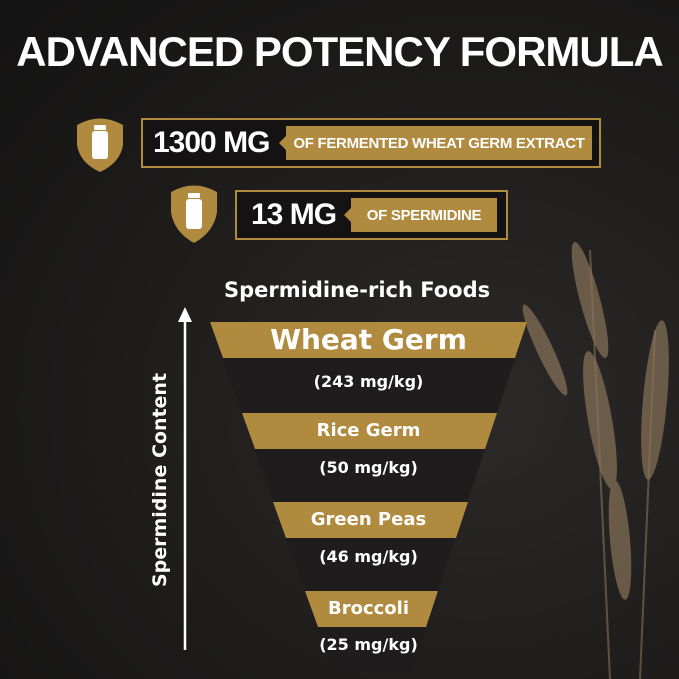  What do you see at coordinates (420, 215) in the screenshot?
I see `spermidine-label: OF SPERMIDINE` at bounding box center [420, 215].